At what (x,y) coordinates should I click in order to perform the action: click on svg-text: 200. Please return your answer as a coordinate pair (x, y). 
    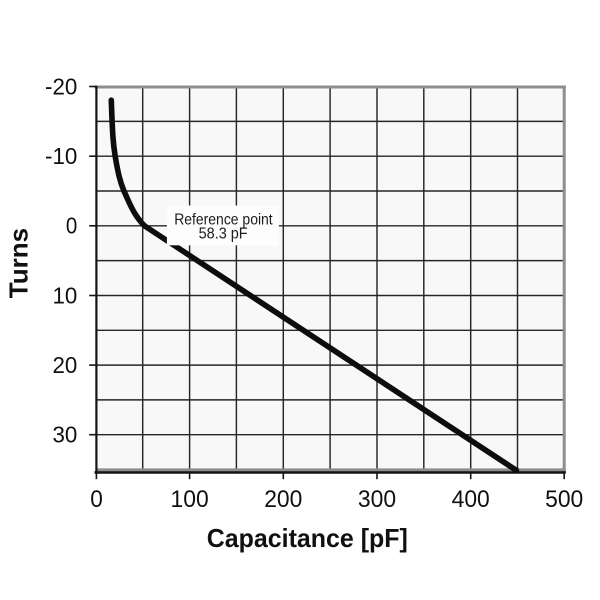
    Looking at the image, I should click on (283, 499).